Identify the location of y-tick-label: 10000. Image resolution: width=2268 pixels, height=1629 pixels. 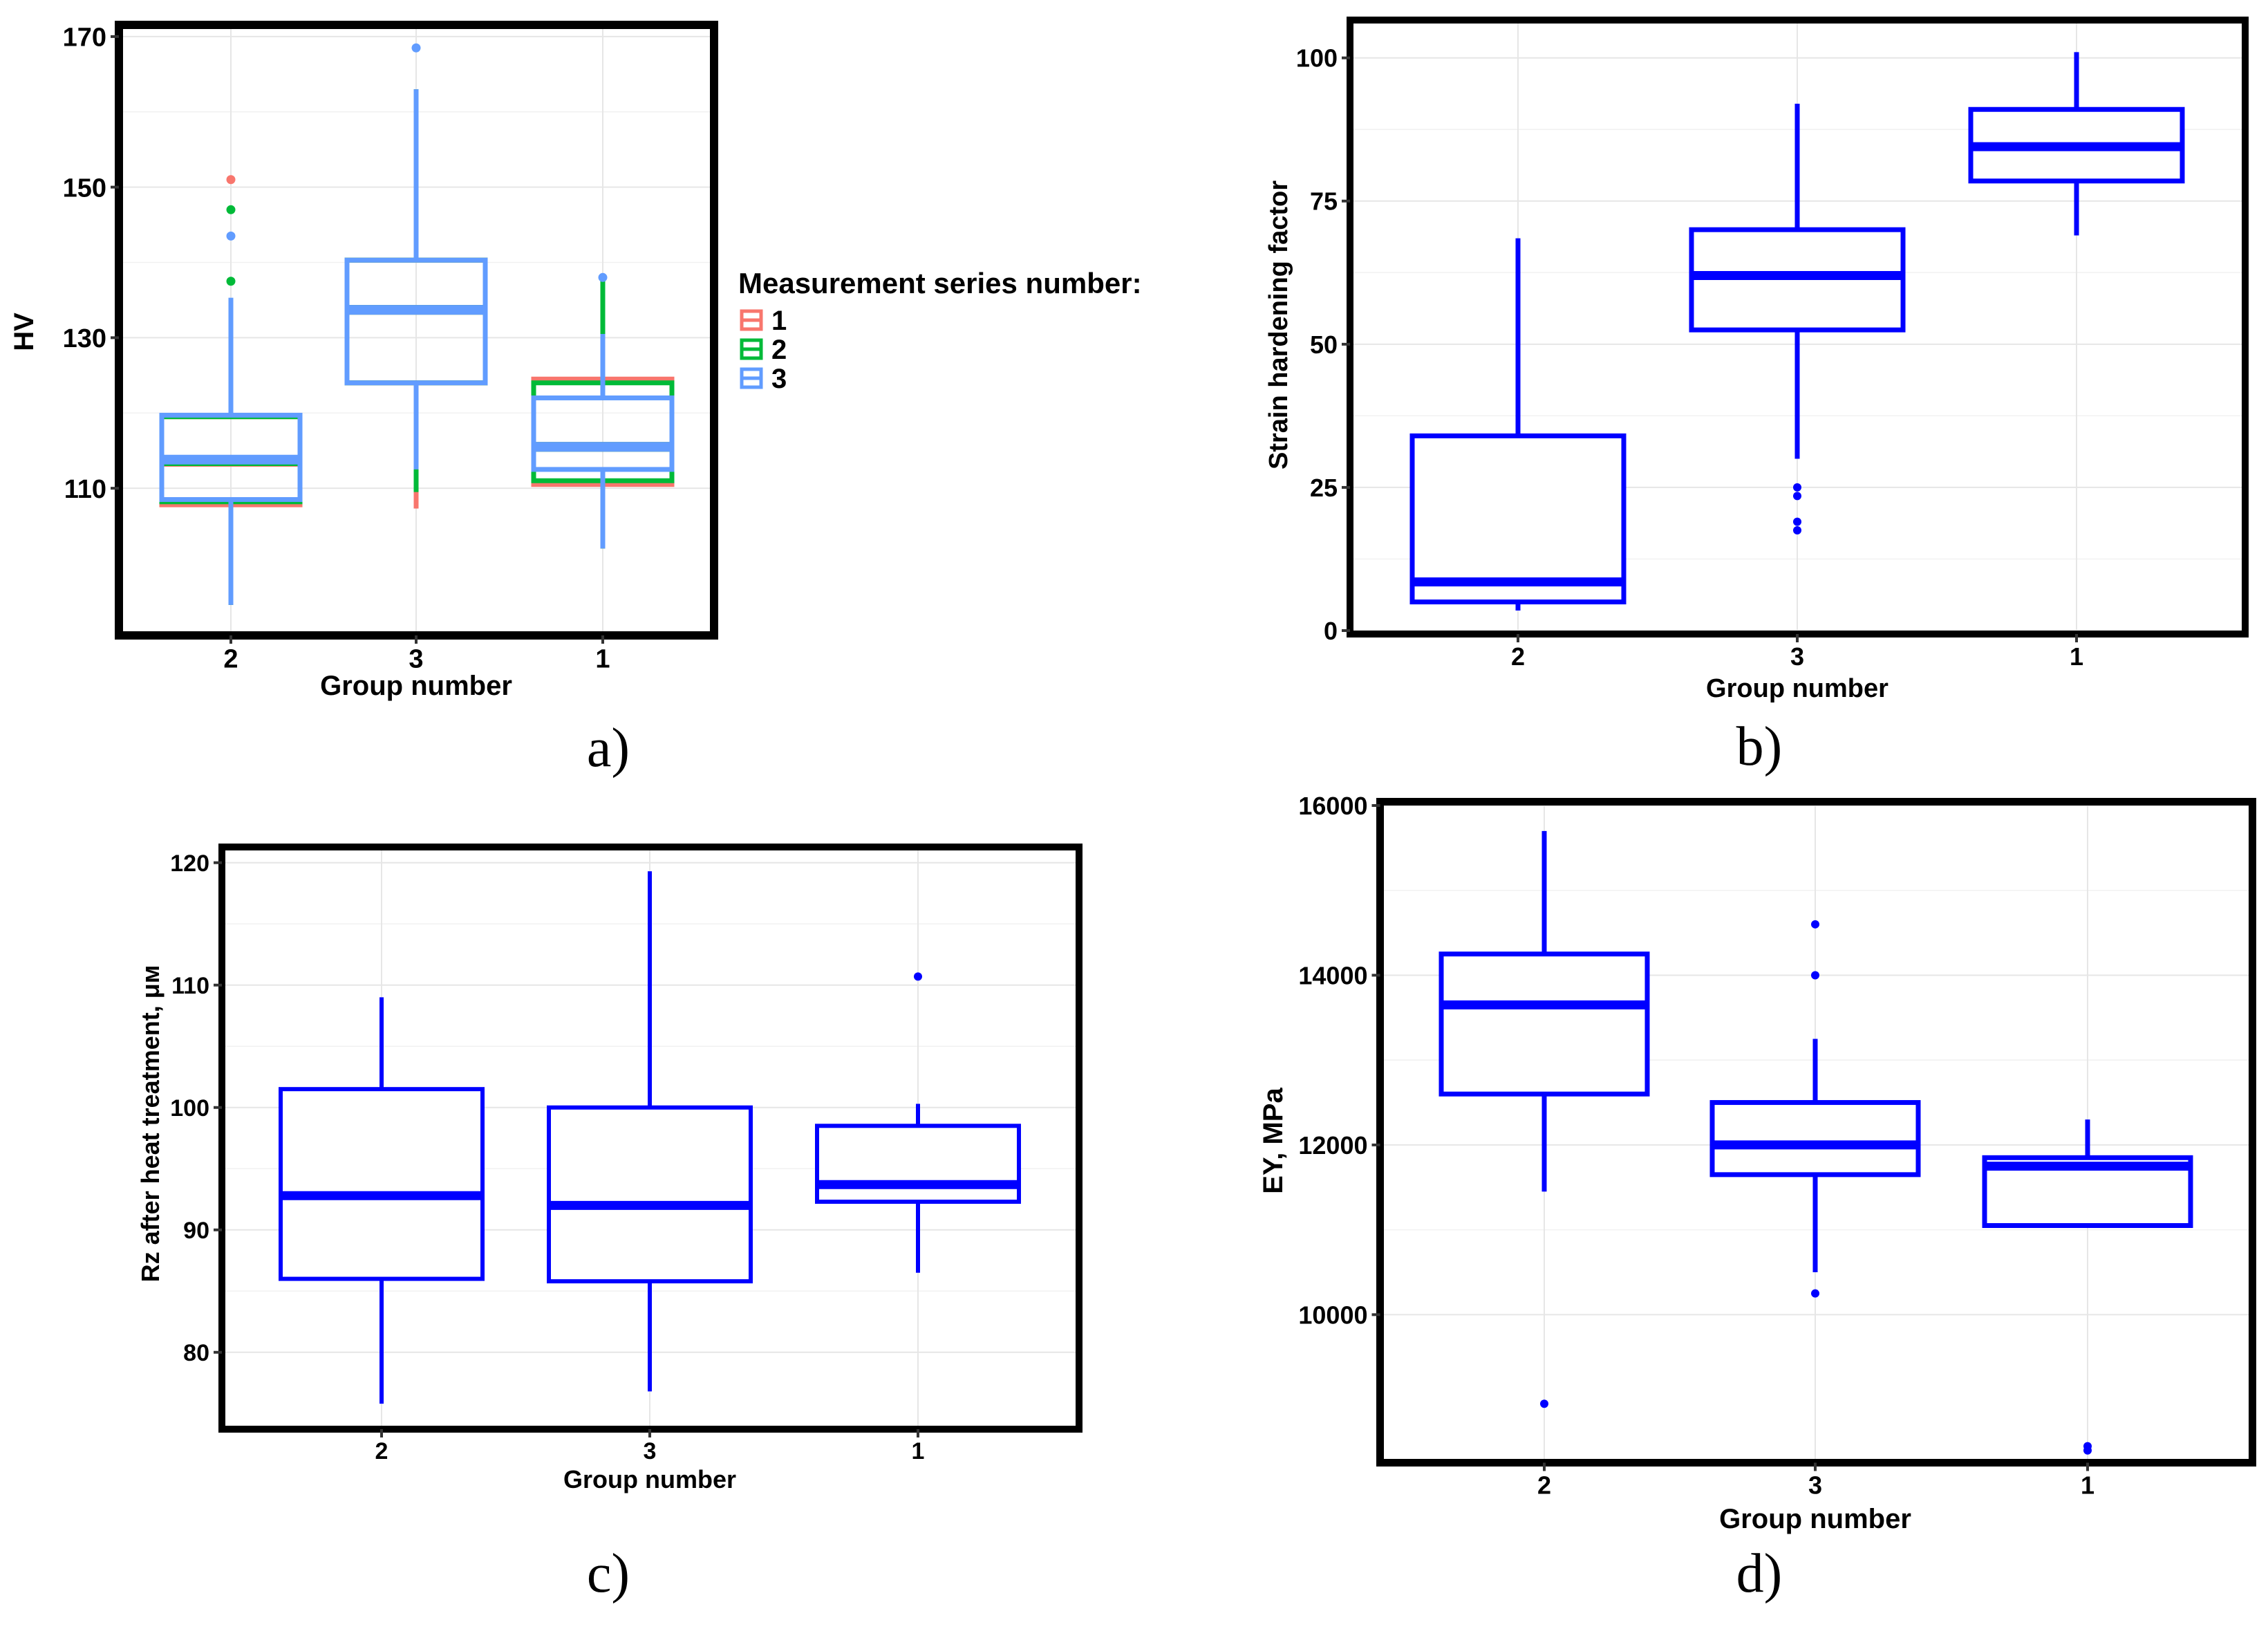
(1332, 1315).